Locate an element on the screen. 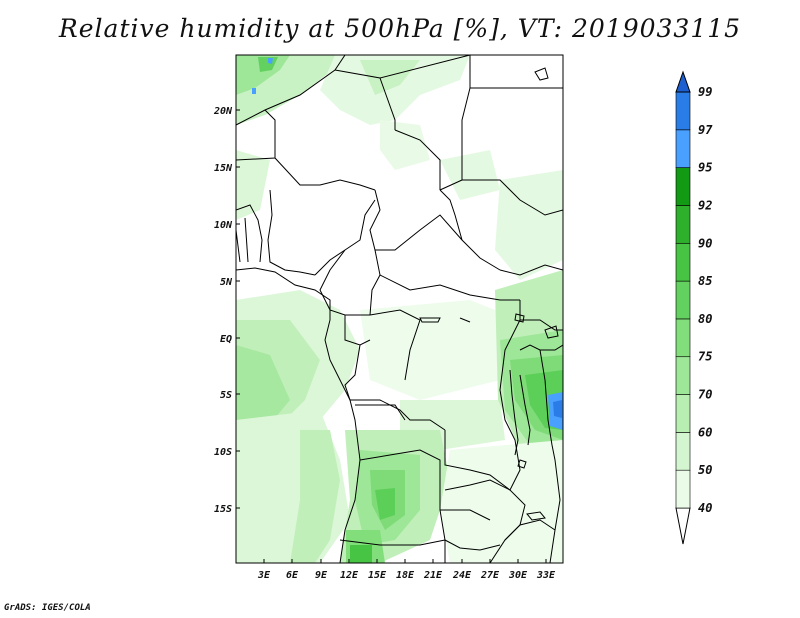 The width and height of the screenshot is (800, 618). y-axis-labels: 20N 15N 10N 5N EQ 5S 10S 15S is located at coordinates (223, 310).